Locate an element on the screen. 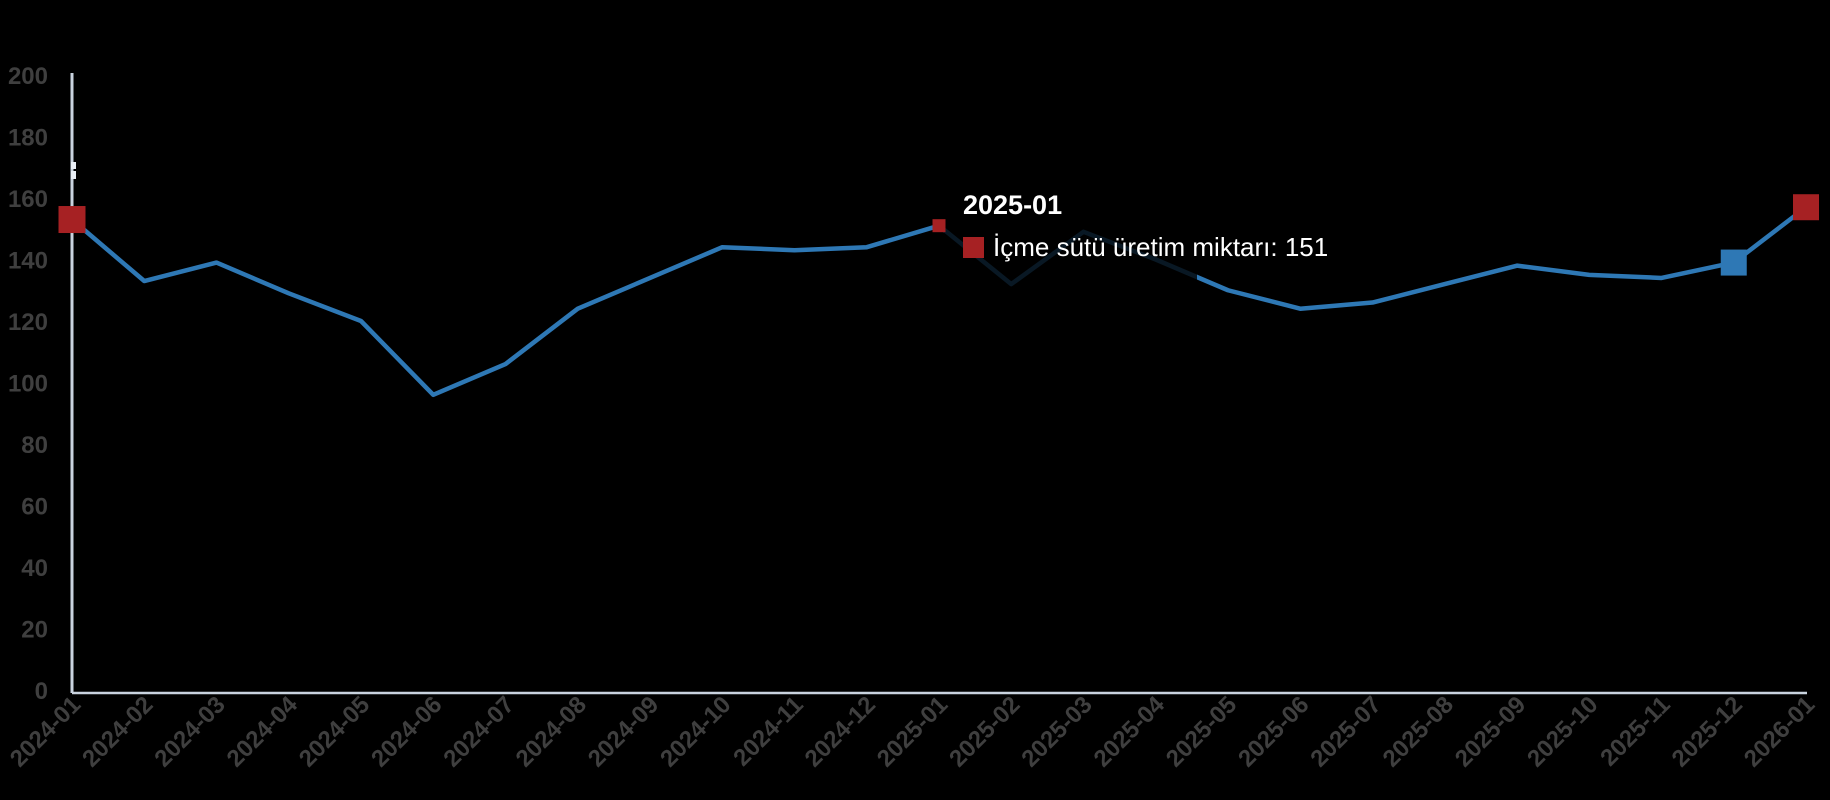  y-axis-tick-label: 20 is located at coordinates (34, 630).